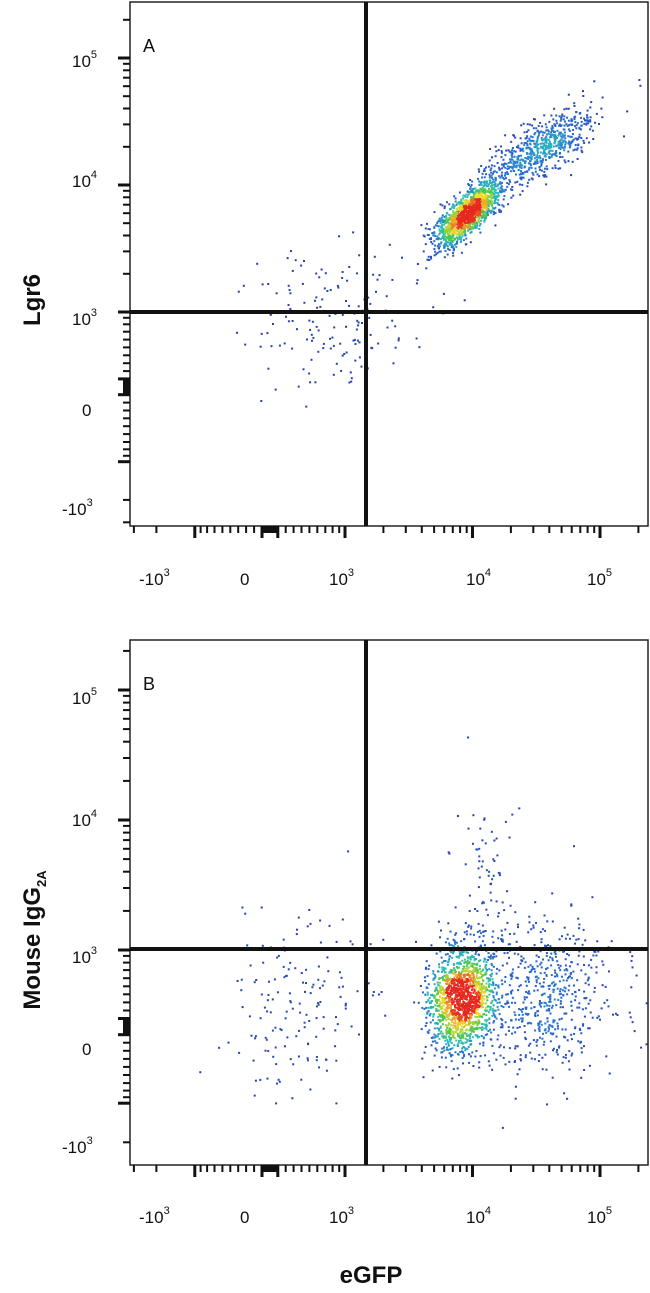  What do you see at coordinates (77, 508) in the screenshot?
I see `panel-a-y-tick-label: -103` at bounding box center [77, 508].